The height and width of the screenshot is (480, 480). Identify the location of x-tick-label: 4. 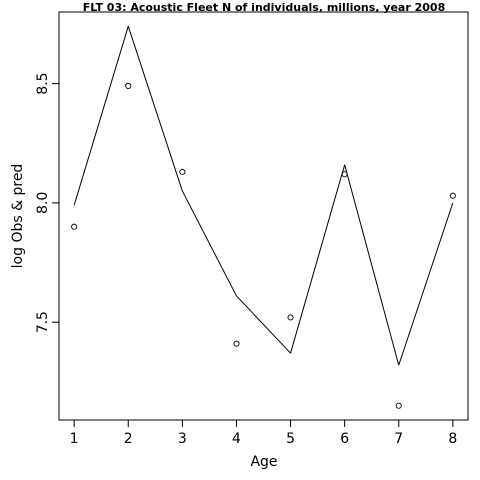
(236, 439).